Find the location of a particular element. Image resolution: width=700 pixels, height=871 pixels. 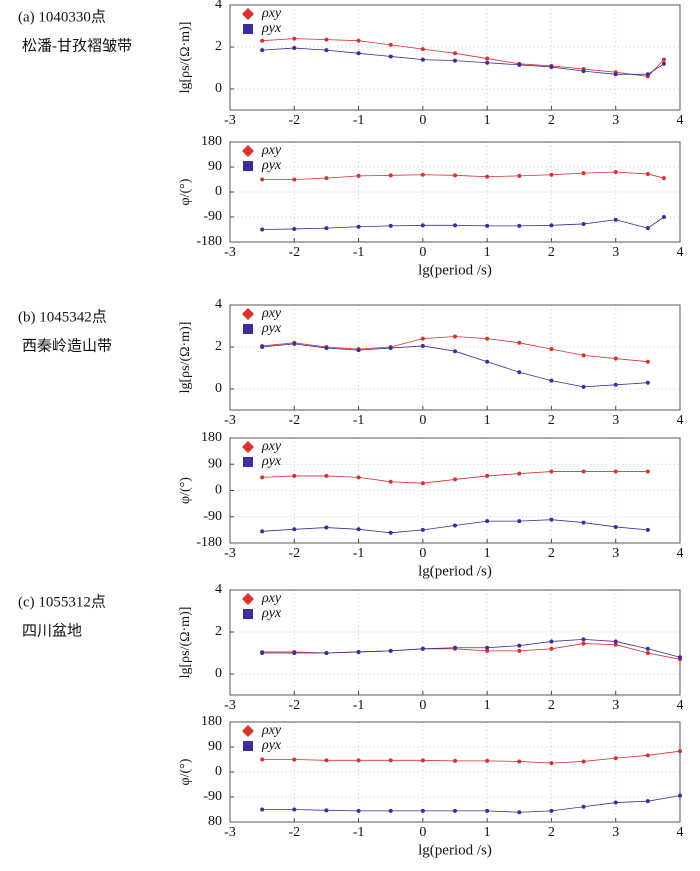

panel-label: (b) 1045342点 is located at coordinates (62, 316).